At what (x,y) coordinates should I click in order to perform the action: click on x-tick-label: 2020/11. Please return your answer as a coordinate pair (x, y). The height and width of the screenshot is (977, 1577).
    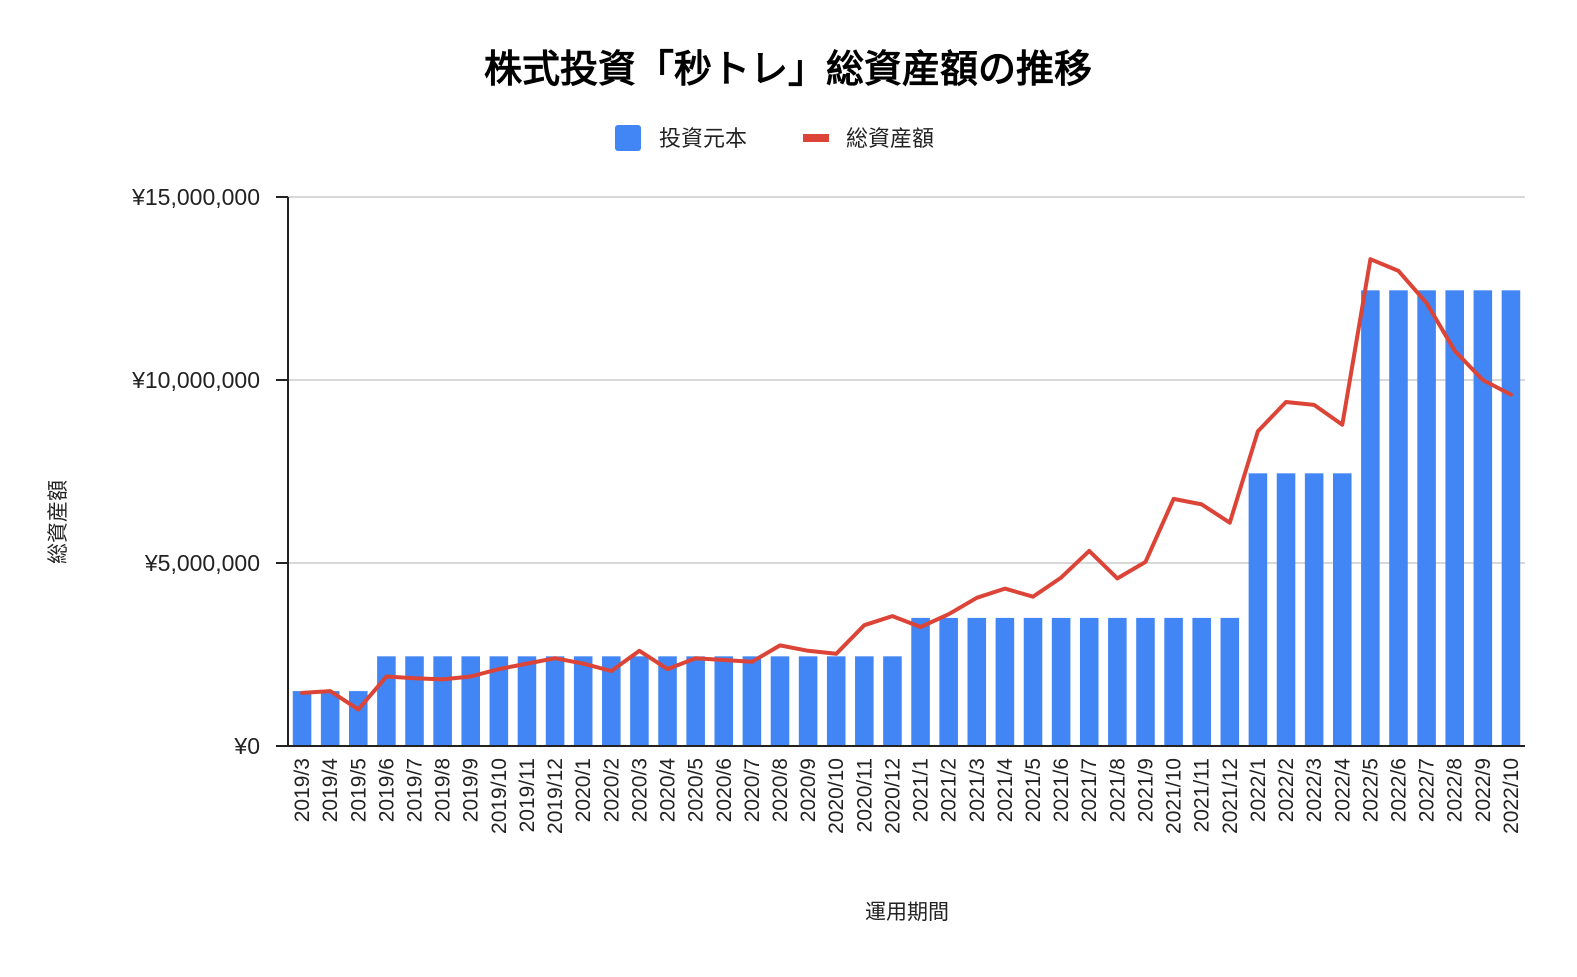
    Looking at the image, I should click on (864, 795).